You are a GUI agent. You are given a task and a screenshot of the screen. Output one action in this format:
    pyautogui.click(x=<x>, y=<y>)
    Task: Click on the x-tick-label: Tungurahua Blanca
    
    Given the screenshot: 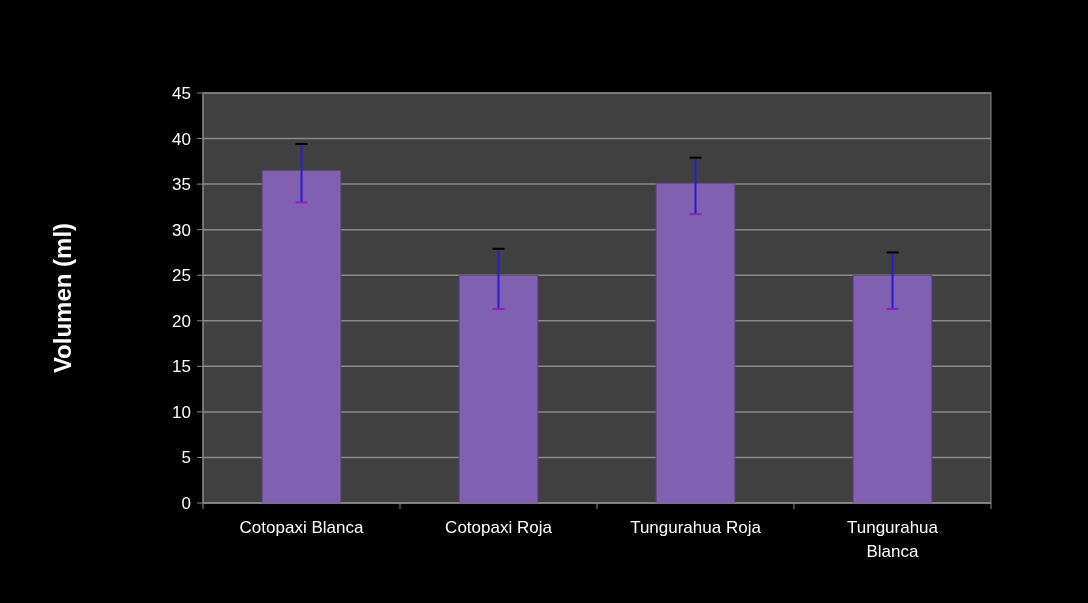 What is the action you would take?
    pyautogui.click(x=892, y=539)
    